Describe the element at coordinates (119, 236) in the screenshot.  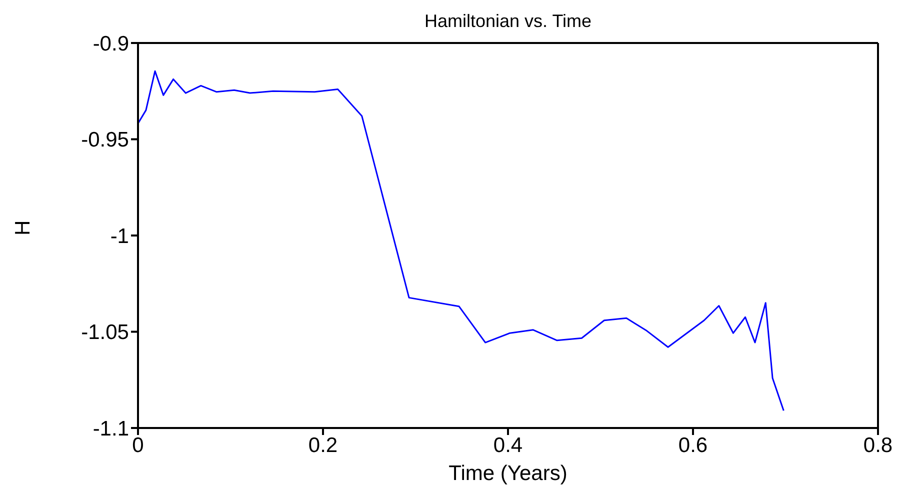
I see `y-tick-label: -1` at that location.